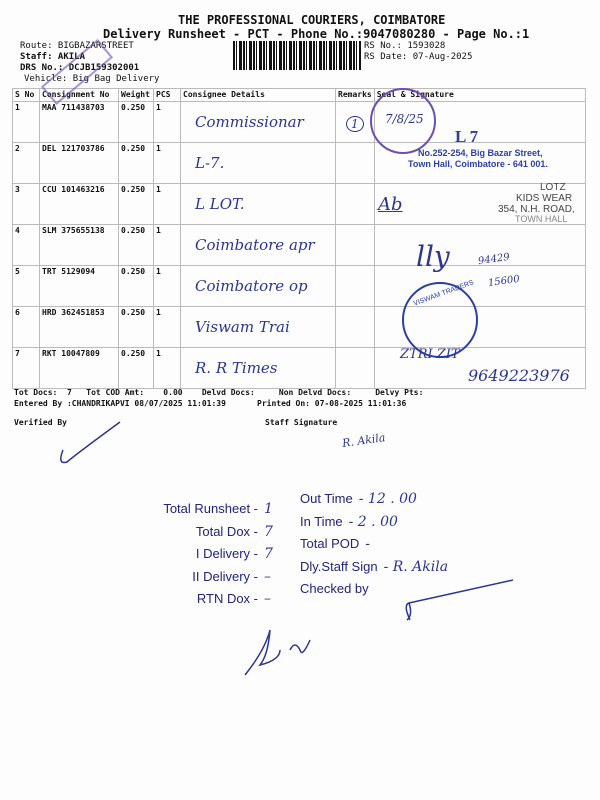  I want to click on consignee-handwritten: L LOT., so click(220, 204).